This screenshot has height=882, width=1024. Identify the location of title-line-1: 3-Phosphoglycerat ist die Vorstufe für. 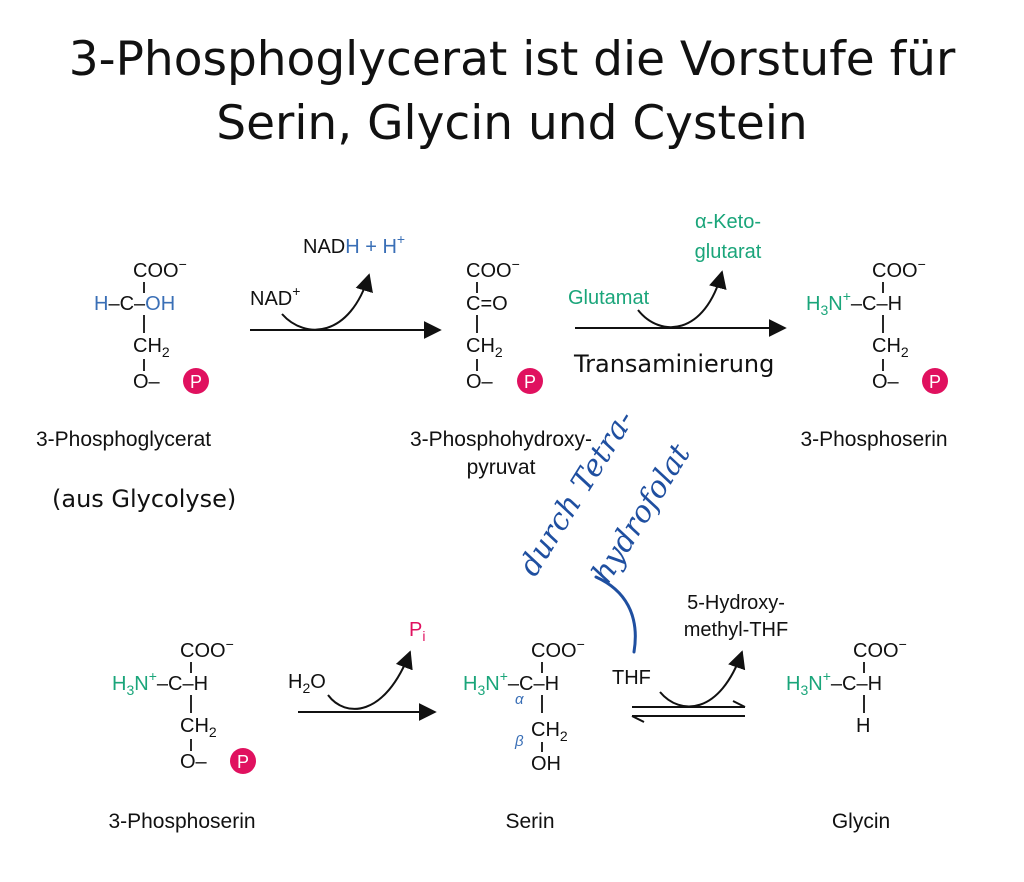
(512, 59).